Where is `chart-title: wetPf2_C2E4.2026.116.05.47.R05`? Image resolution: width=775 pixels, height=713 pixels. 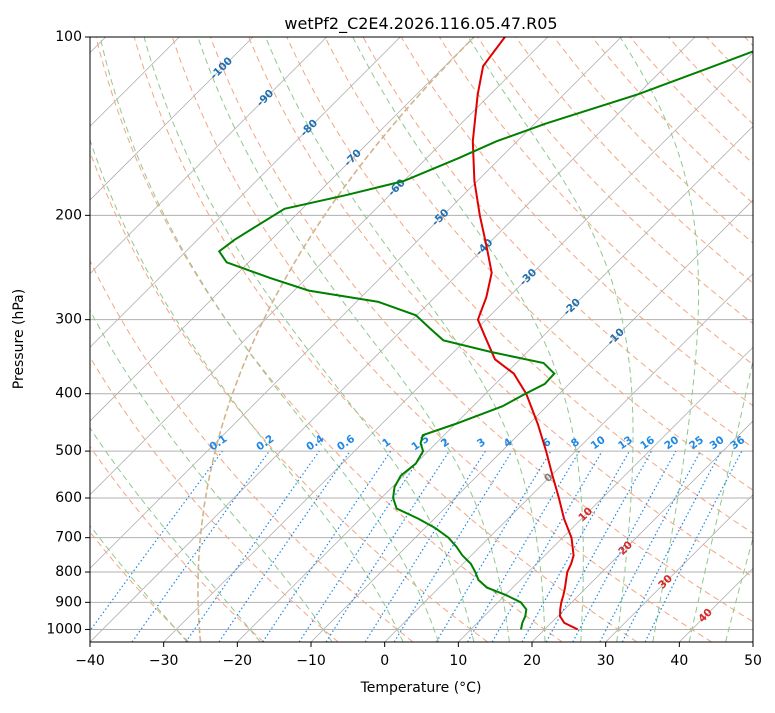
chart-title: wetPf2_C2E4.2026.116.05.47.R05 is located at coordinates (420, 24).